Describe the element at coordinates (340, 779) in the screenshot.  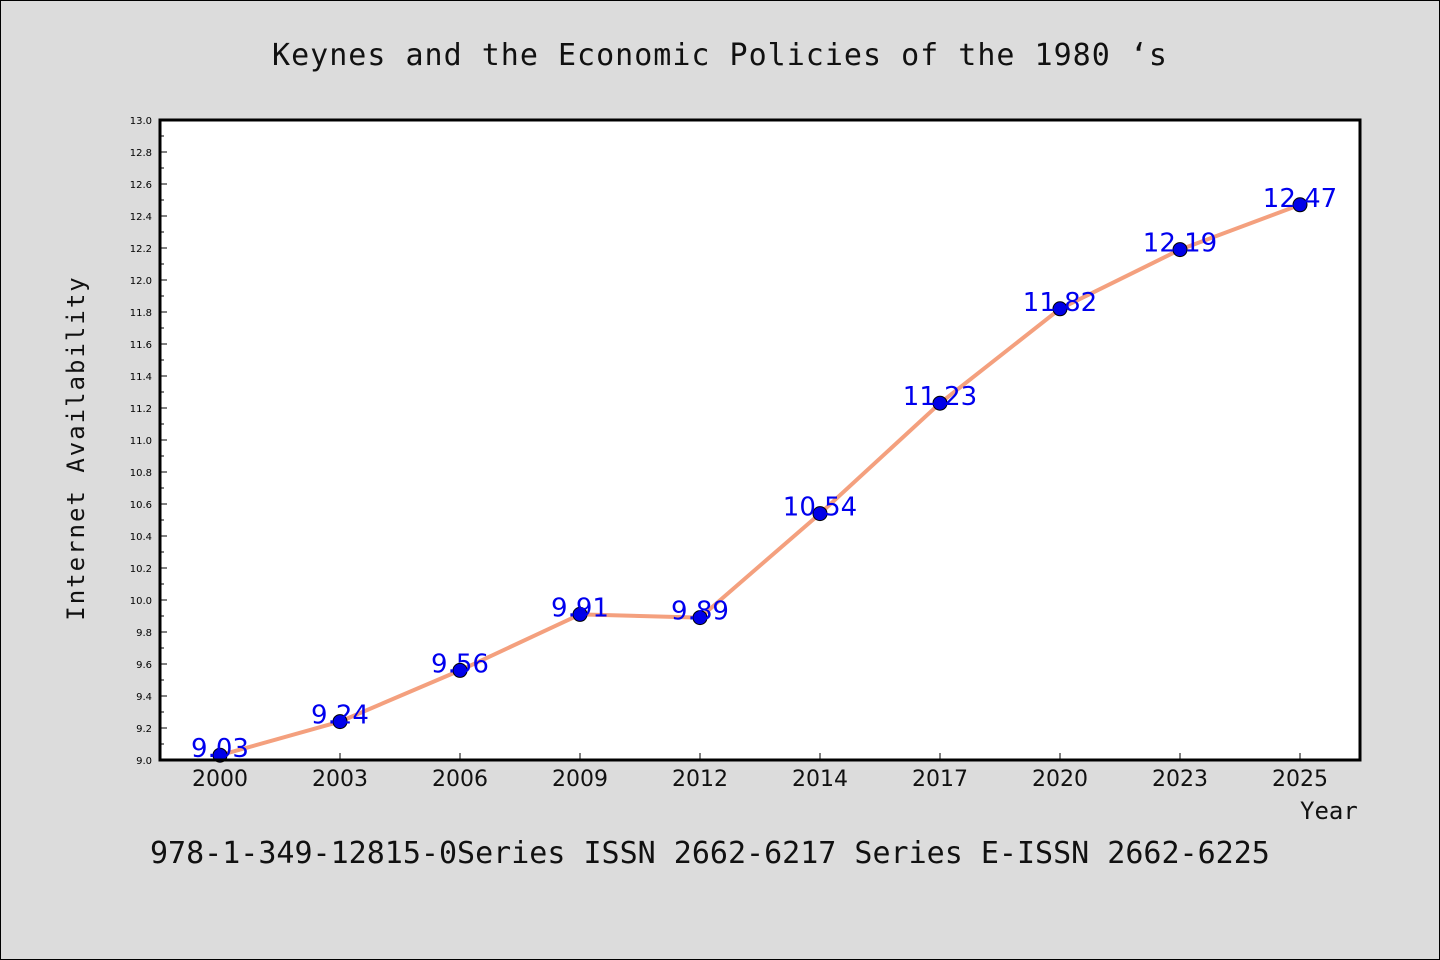
I see `x-tick-label: 2003` at that location.